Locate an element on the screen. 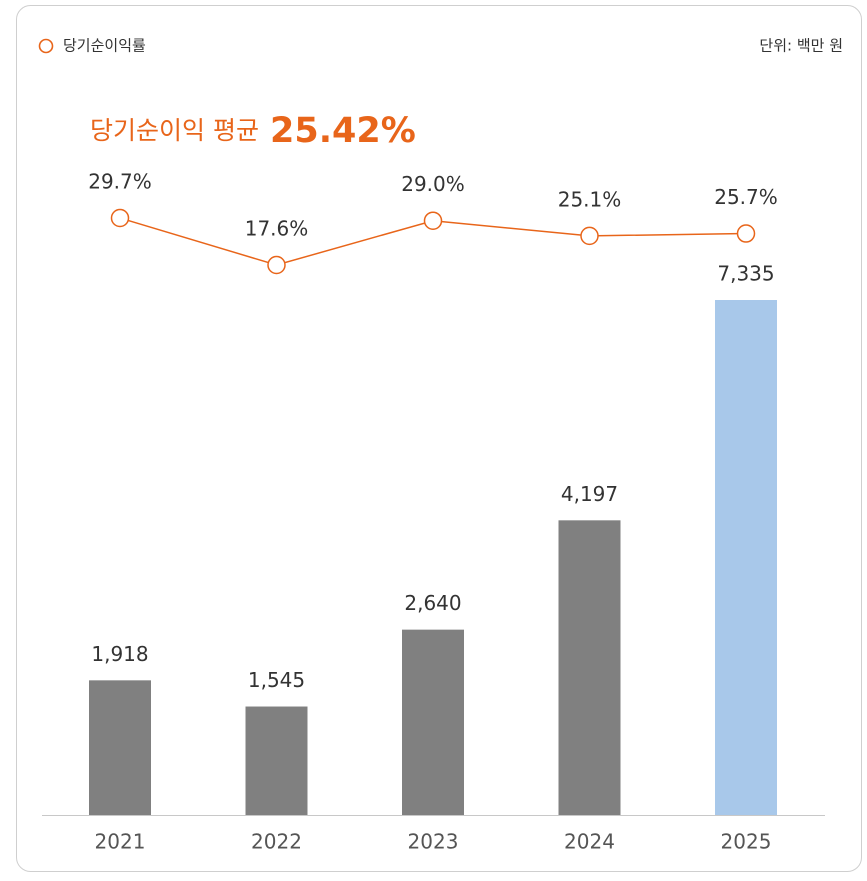 This screenshot has width=867, height=881. line-value-label: 25.7% is located at coordinates (746, 197).